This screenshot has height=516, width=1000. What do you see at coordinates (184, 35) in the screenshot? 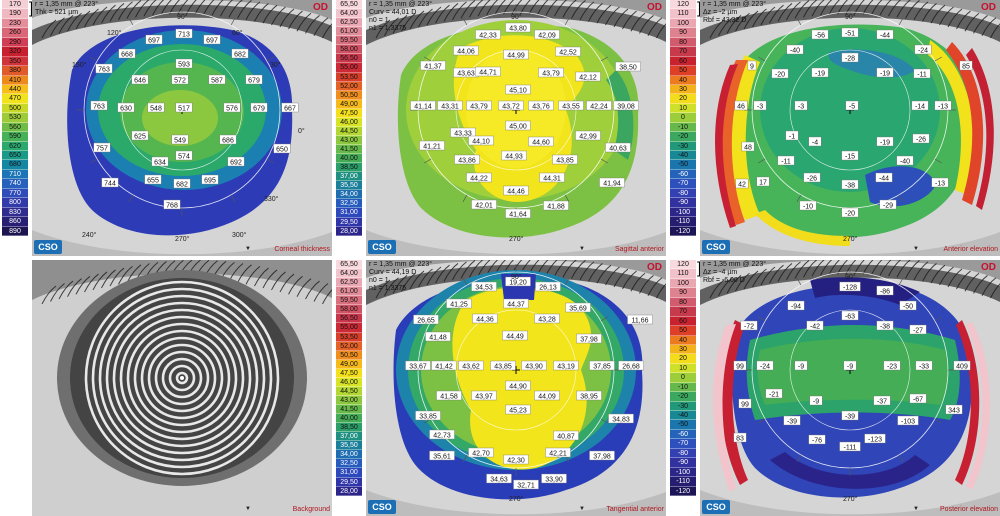
I see `svg-text: 713` at bounding box center [184, 35].